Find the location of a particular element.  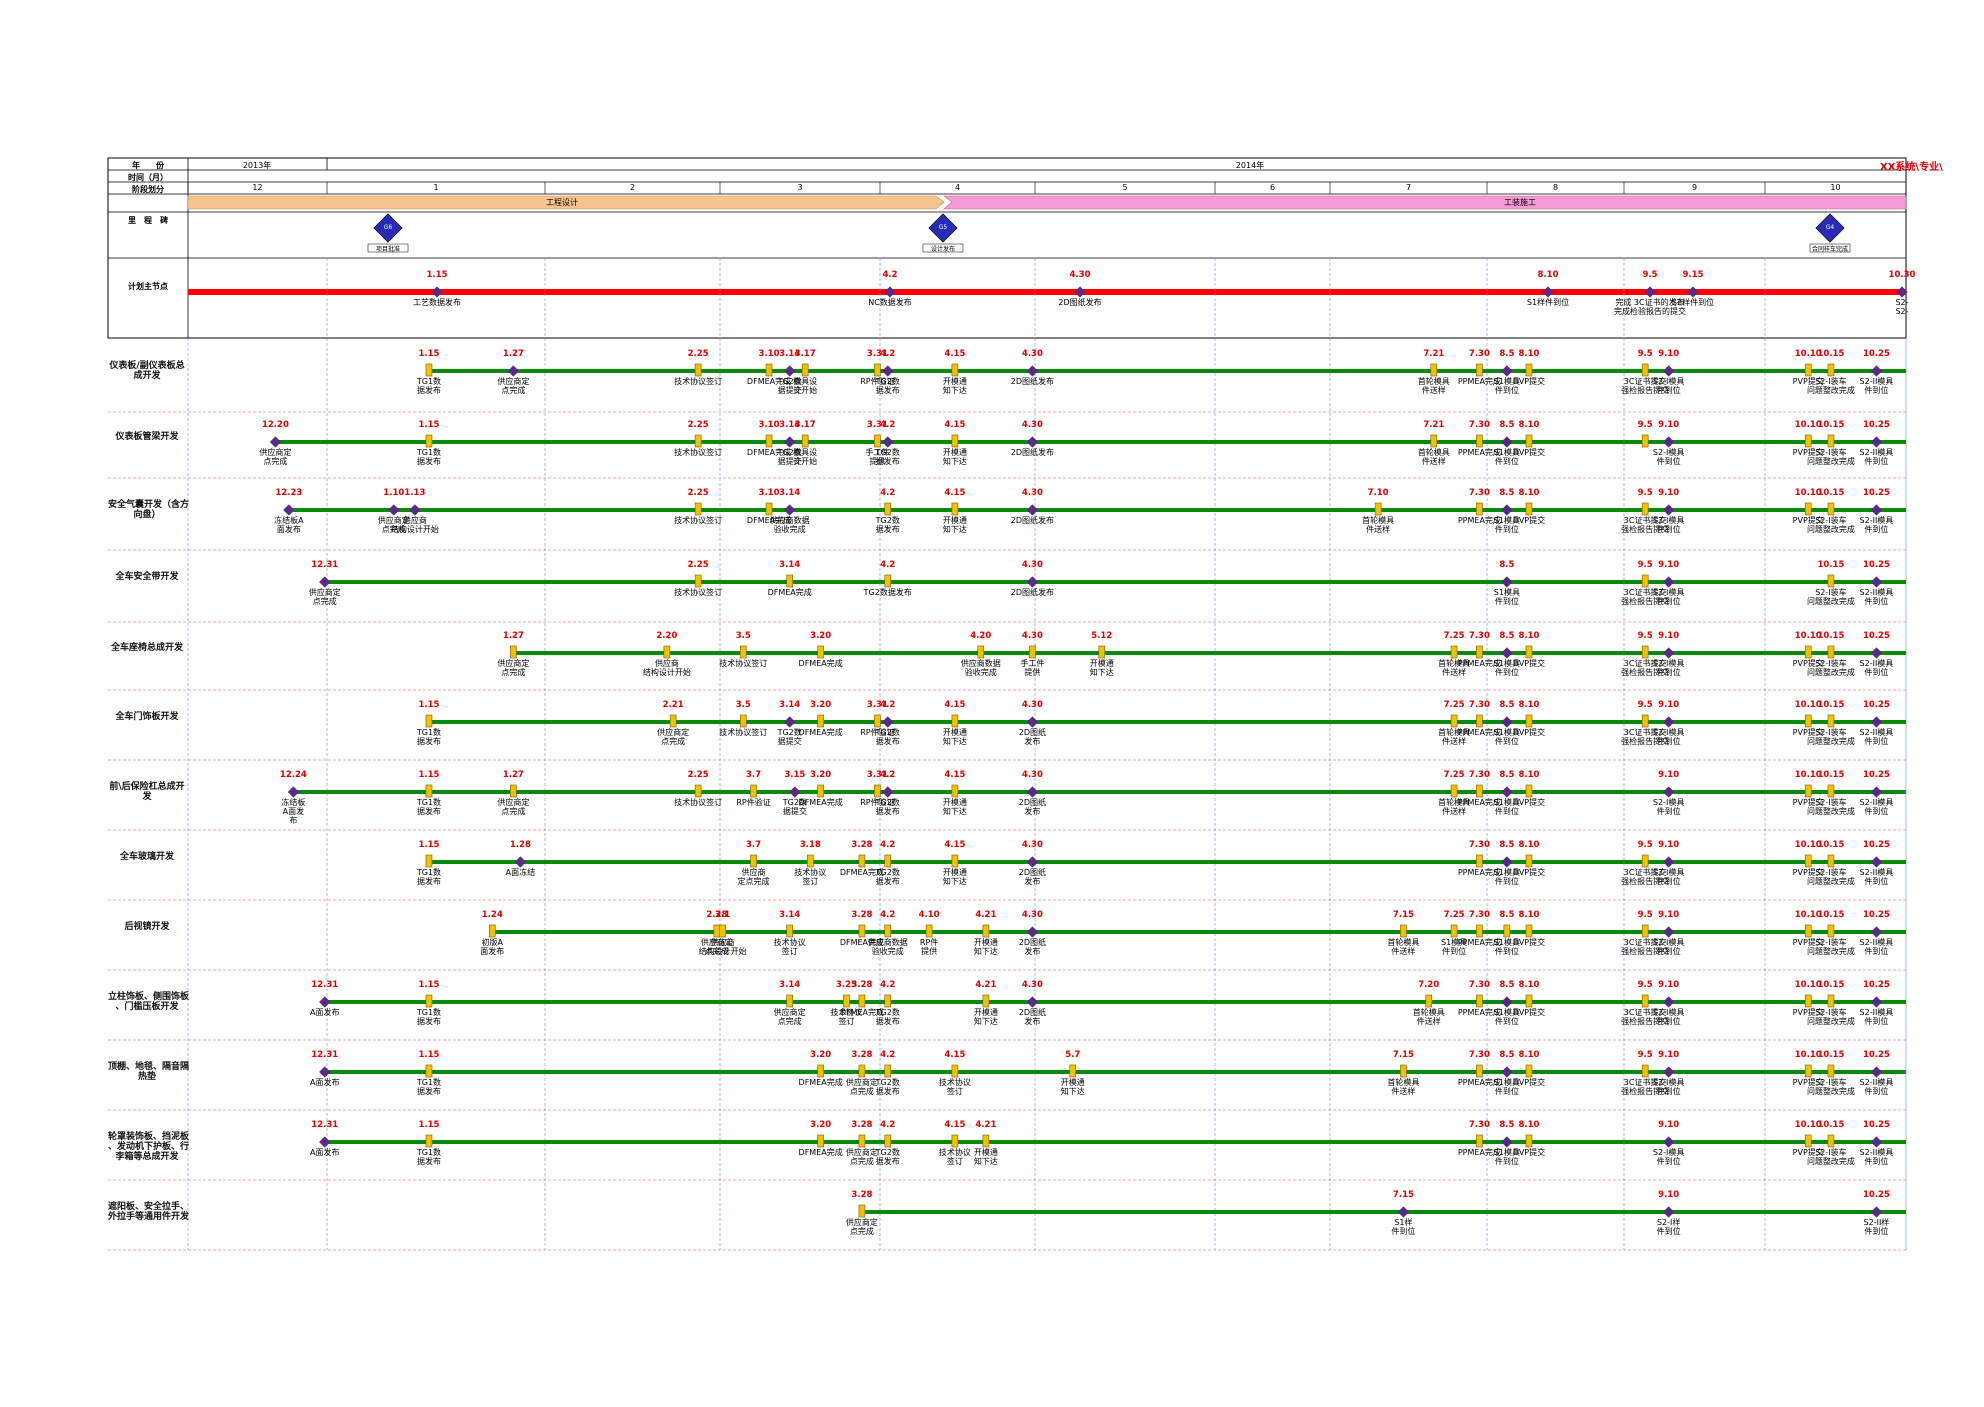

node-date: 3.5 is located at coordinates (743, 705).